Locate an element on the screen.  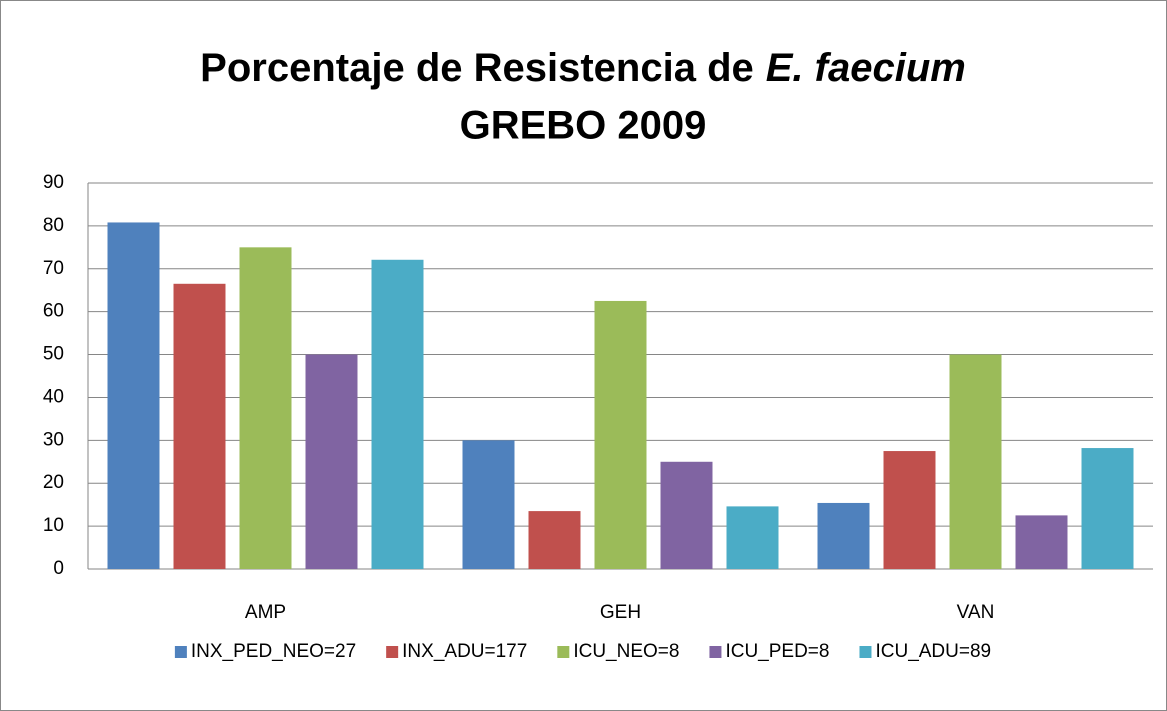
y-tick-label: 50 is located at coordinates (53, 354).